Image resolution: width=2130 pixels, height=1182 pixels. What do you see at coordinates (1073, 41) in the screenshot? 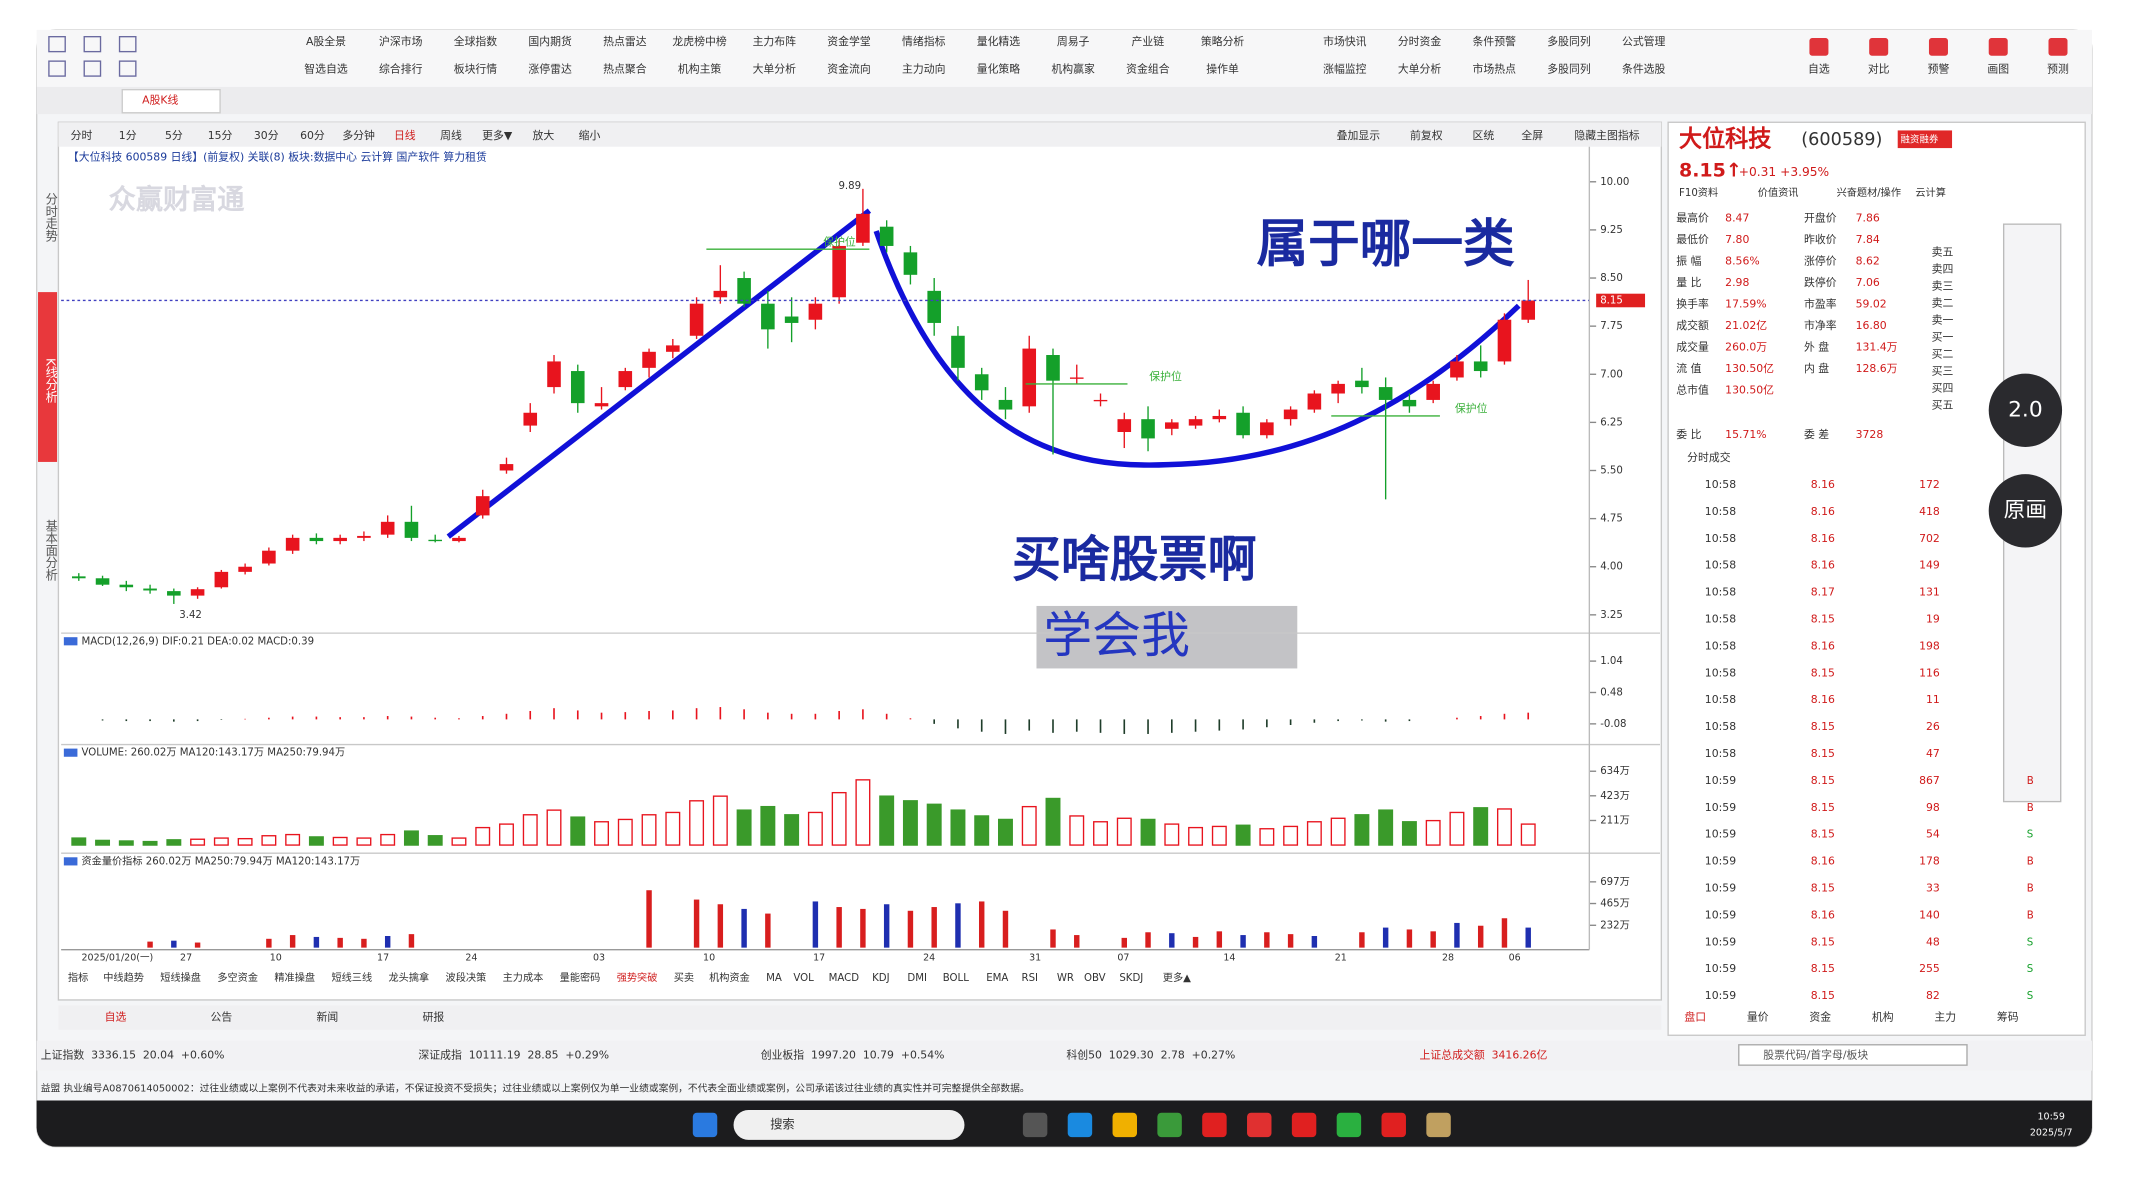
I see `menu-item: 周易子` at bounding box center [1073, 41].